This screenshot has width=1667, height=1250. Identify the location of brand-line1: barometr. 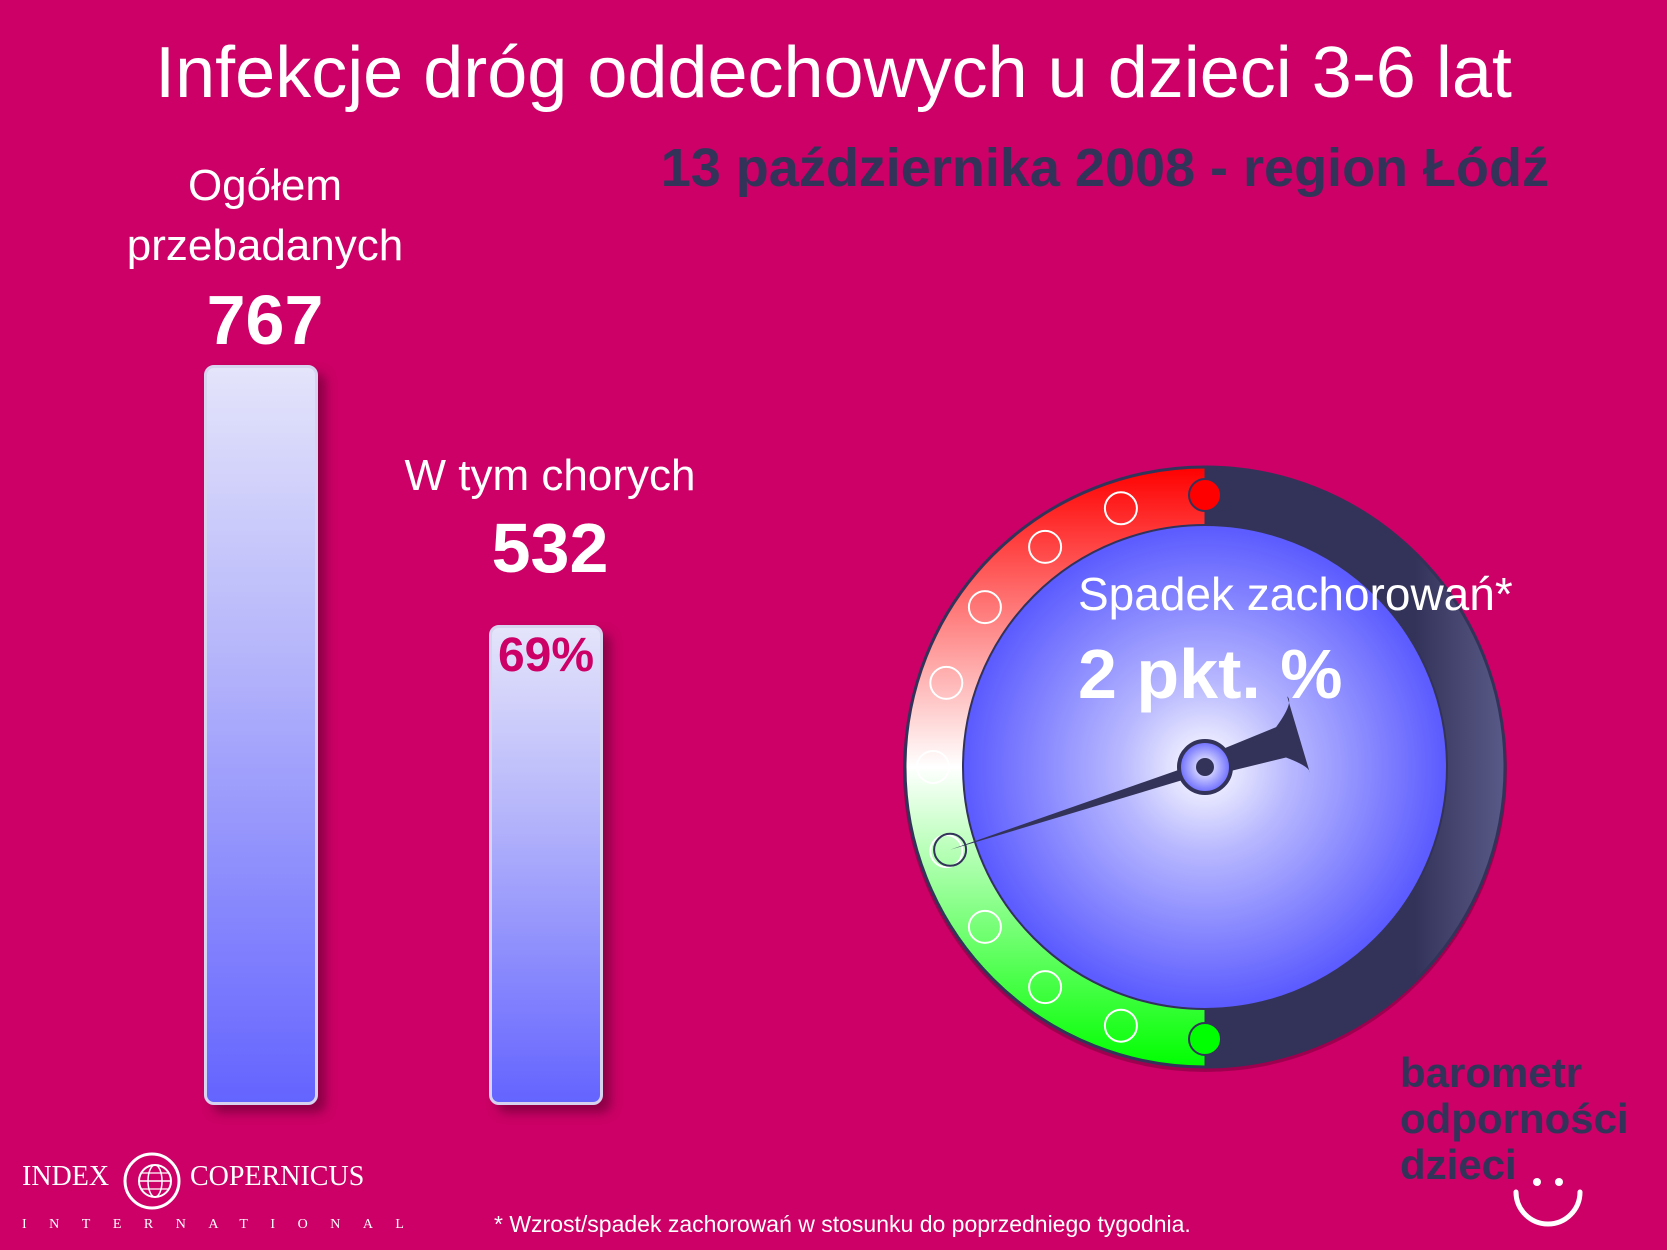
(1491, 1072).